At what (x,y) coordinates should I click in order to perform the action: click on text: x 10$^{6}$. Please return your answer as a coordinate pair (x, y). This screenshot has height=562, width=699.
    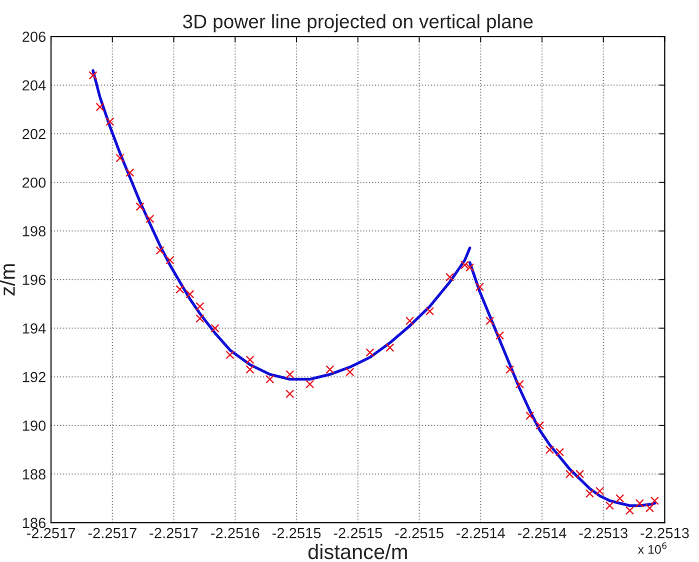
    Looking at the image, I should click on (652, 548).